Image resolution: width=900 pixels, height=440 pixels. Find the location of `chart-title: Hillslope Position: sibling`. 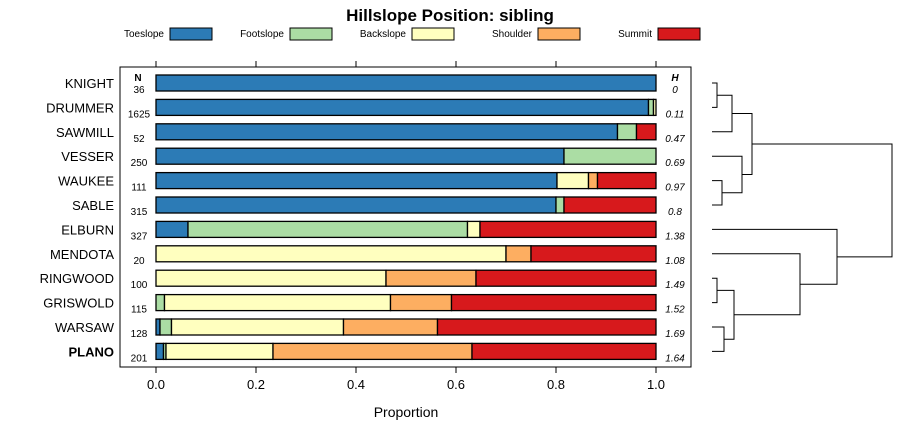

chart-title: Hillslope Position: sibling is located at coordinates (450, 15).